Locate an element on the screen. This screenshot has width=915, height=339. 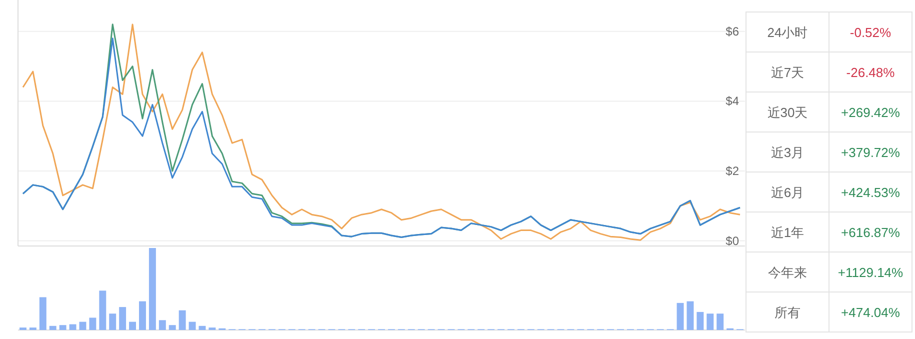
category-label: 近30天 is located at coordinates (787, 112).